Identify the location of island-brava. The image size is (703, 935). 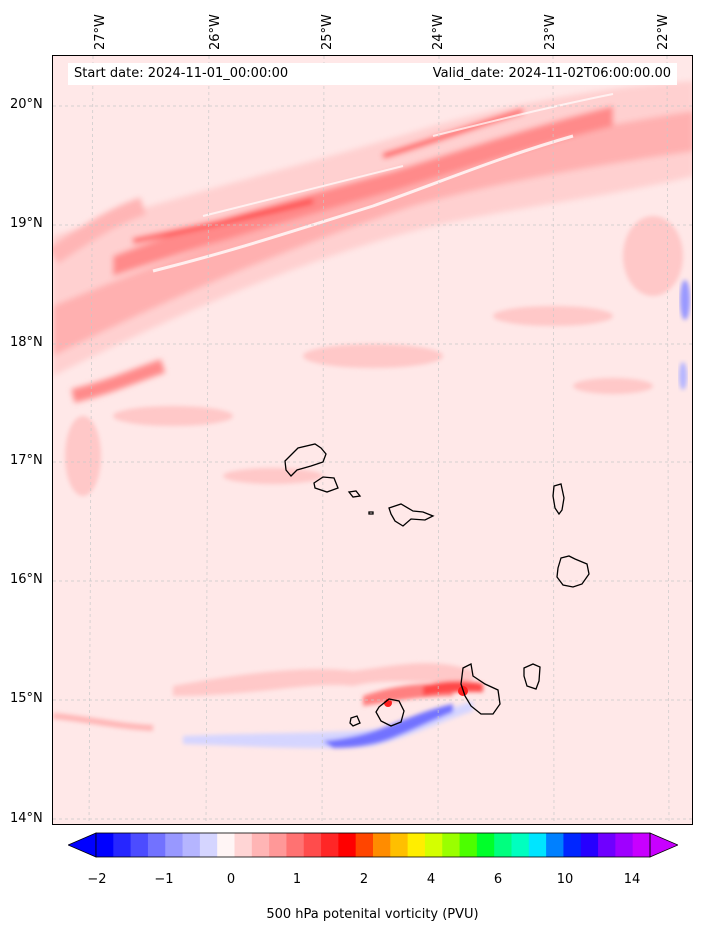
(355, 721).